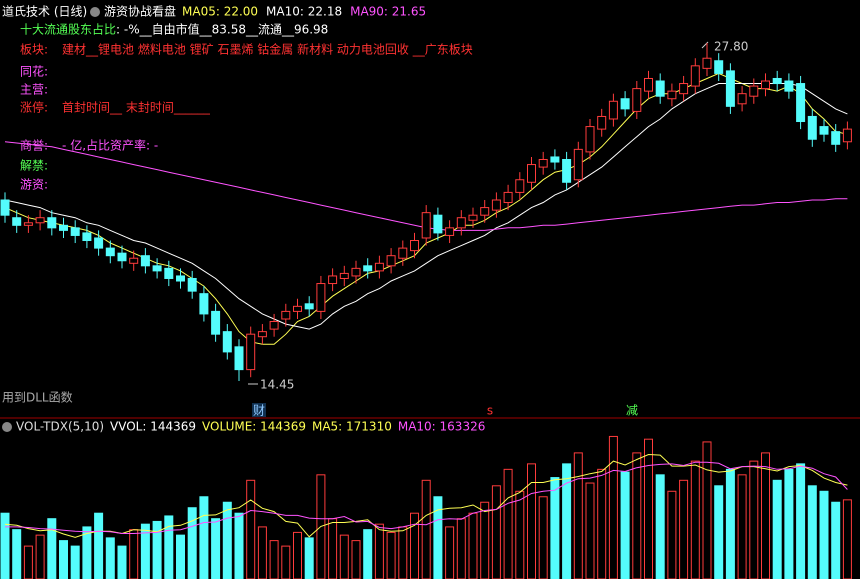 The image size is (860, 579). What do you see at coordinates (34, 50) in the screenshot?
I see `info-label: 板块:` at bounding box center [34, 50].